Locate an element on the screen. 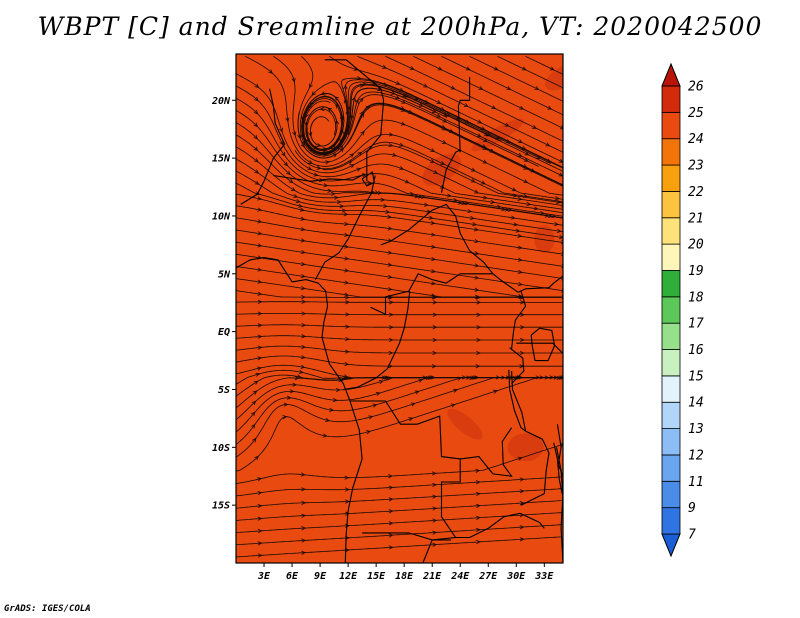 This screenshot has width=800, height=618. lon-tick-label: 15E is located at coordinates (376, 576).